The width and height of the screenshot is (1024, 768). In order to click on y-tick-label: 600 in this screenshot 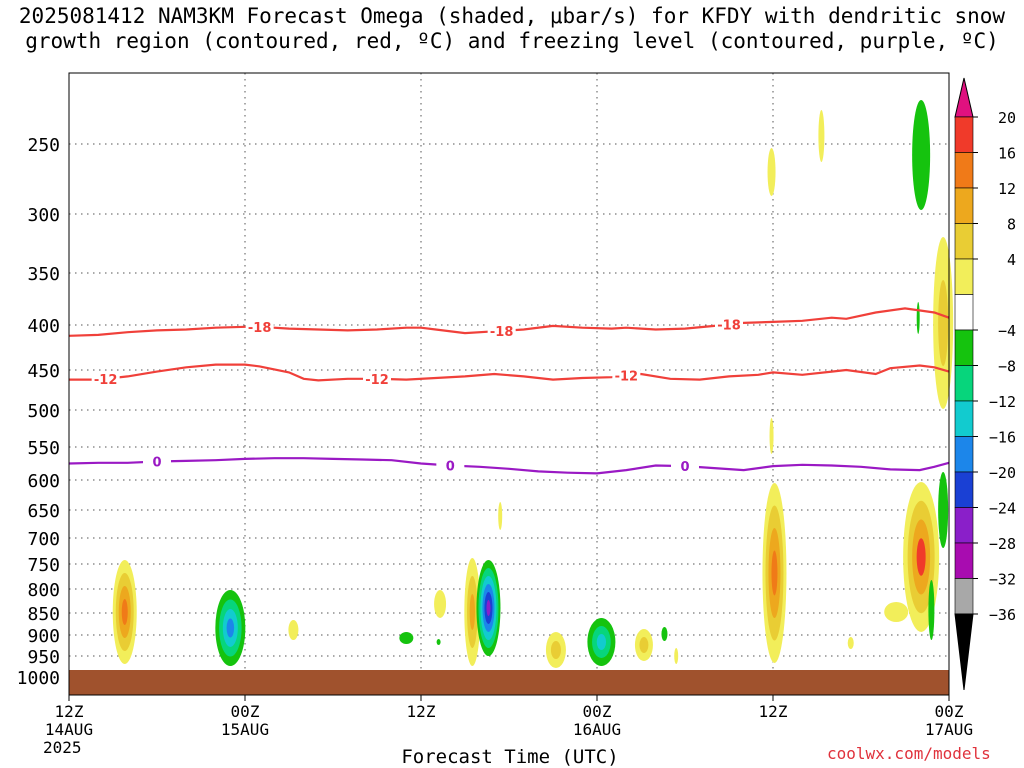, I will do `click(43, 481)`.